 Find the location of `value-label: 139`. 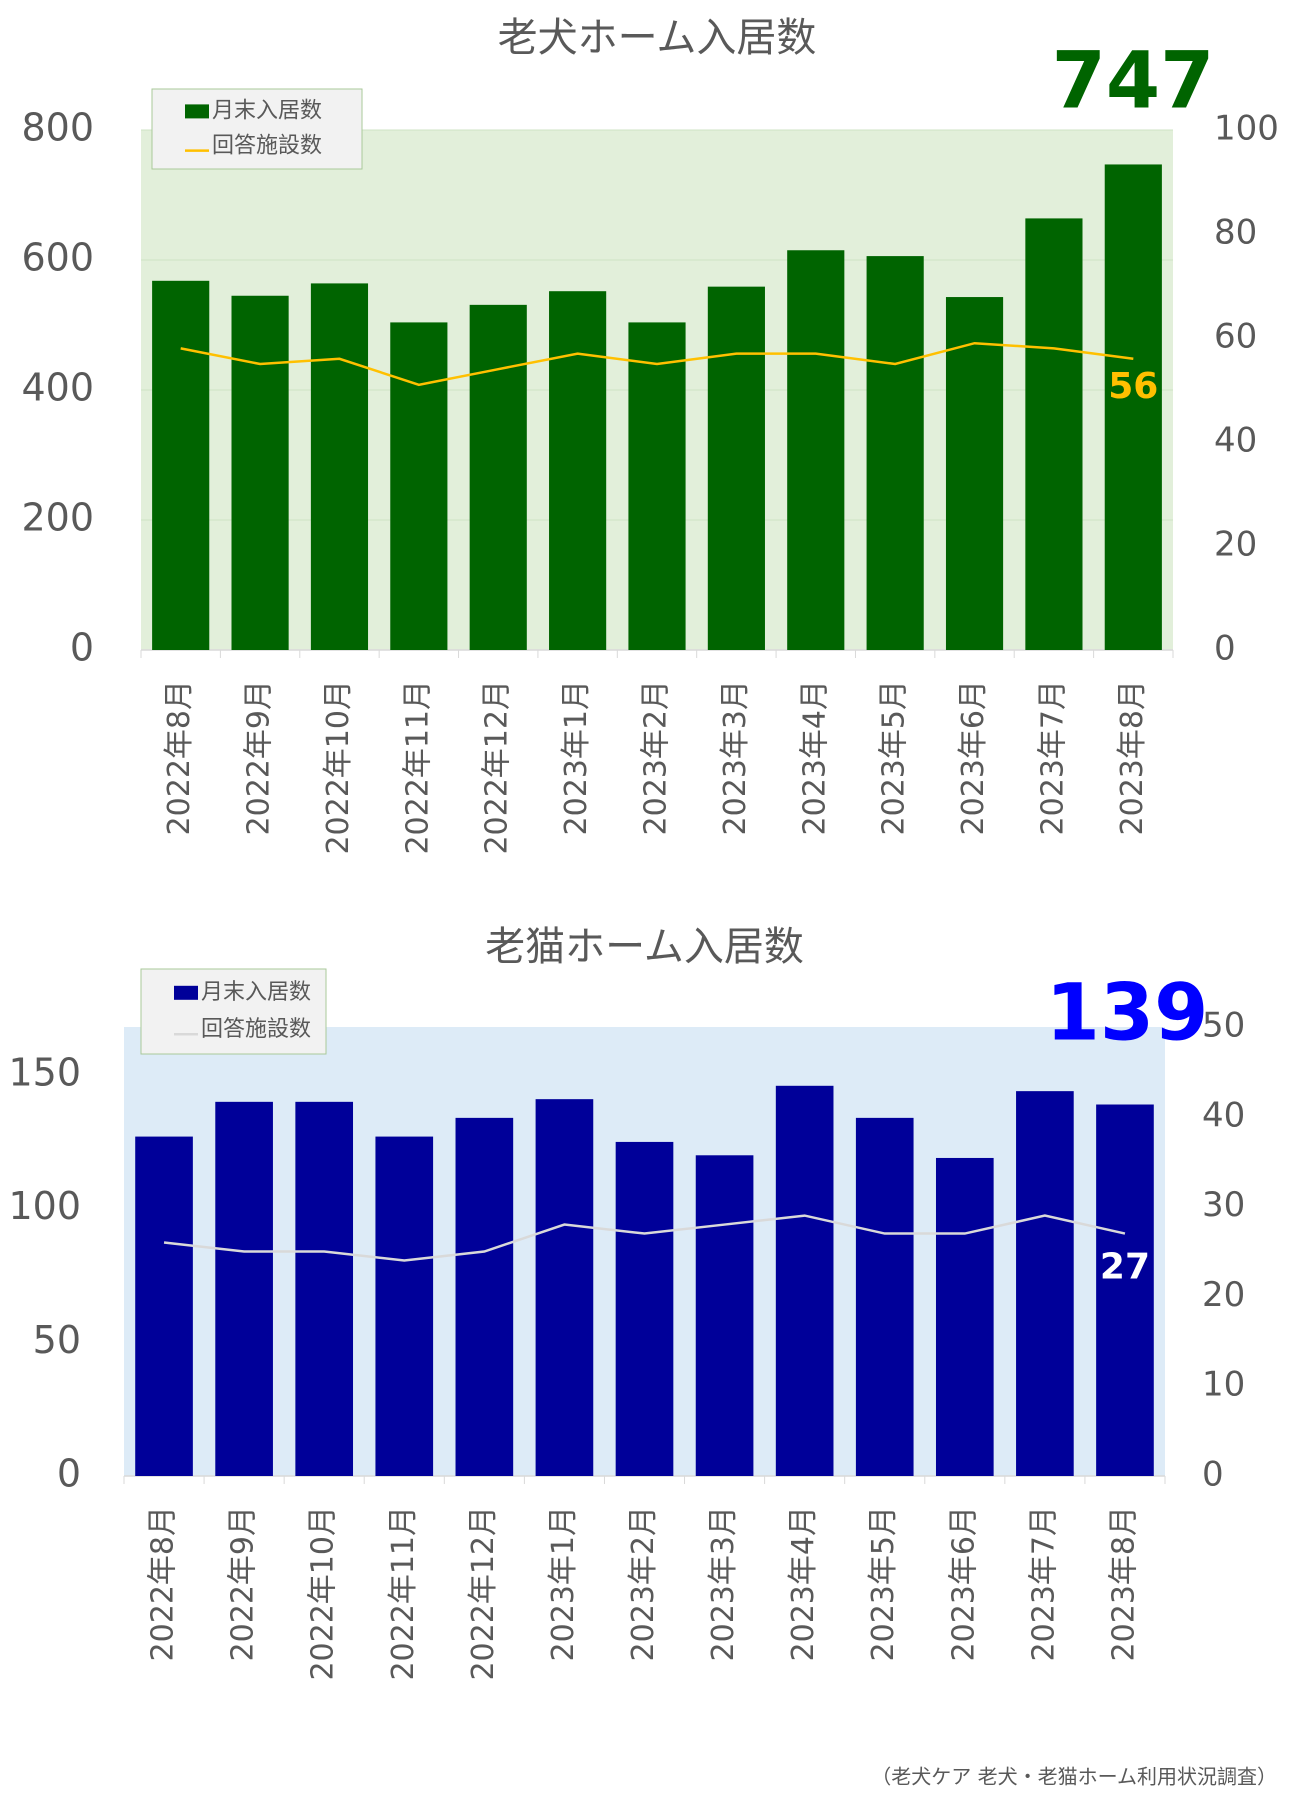

value-label: 139 is located at coordinates (1127, 1013).